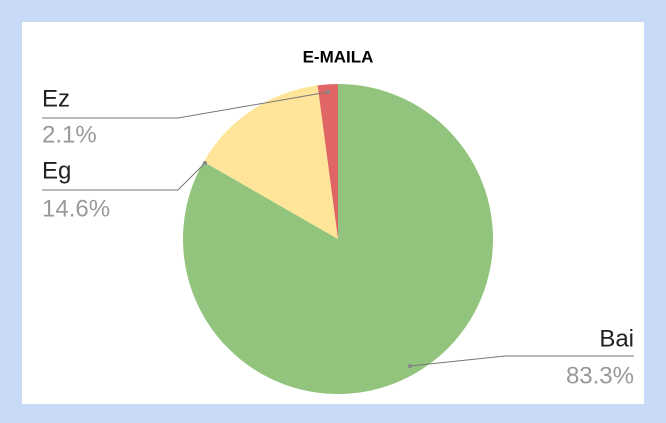 The width and height of the screenshot is (666, 423). What do you see at coordinates (616, 338) in the screenshot?
I see `slice-label: Bai` at bounding box center [616, 338].